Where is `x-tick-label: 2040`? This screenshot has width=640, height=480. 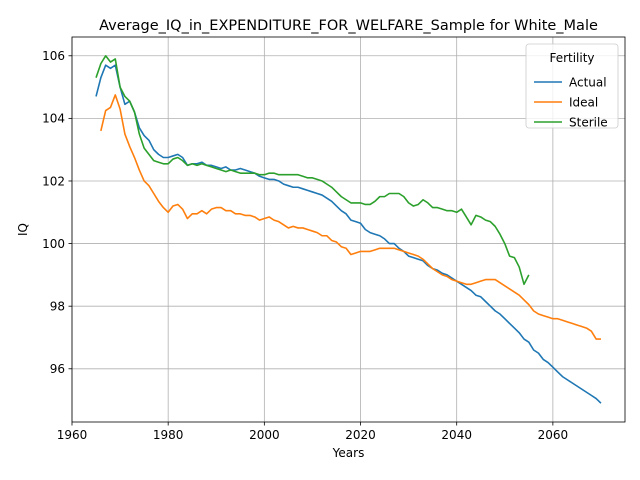
x-tick-label: 2040 is located at coordinates (456, 435).